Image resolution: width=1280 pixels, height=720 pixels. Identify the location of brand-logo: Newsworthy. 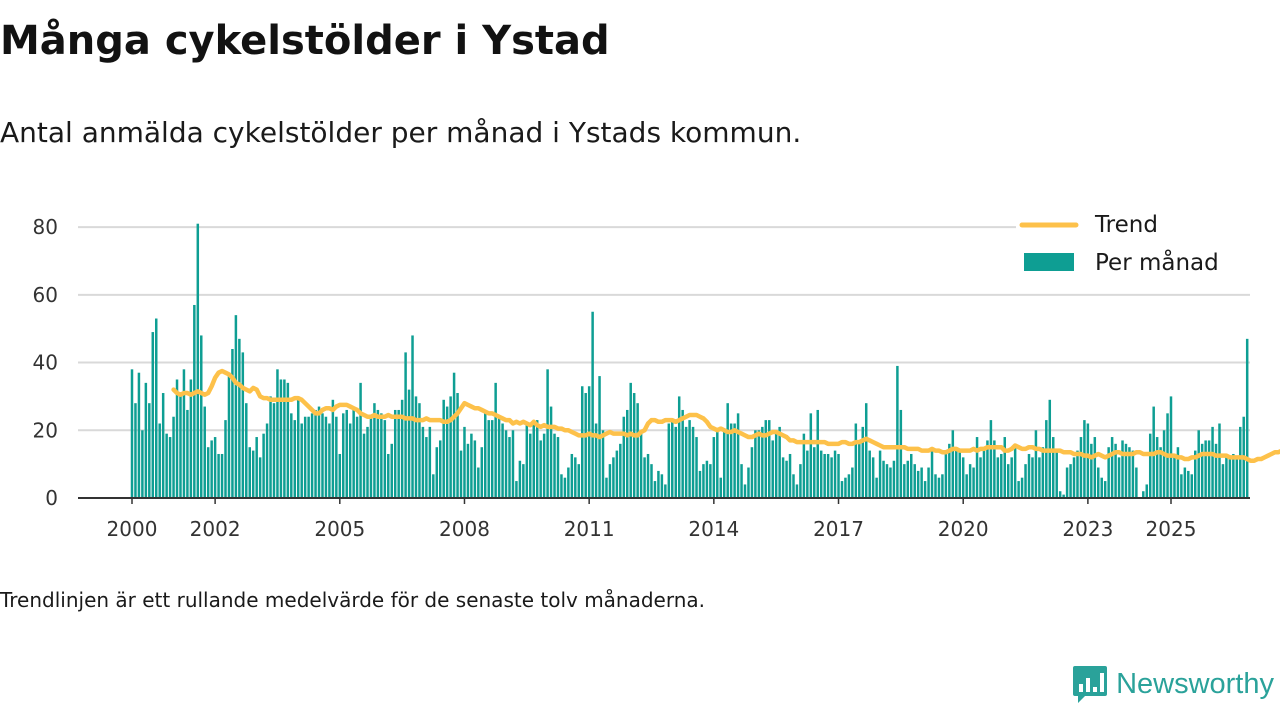
(1173, 684).